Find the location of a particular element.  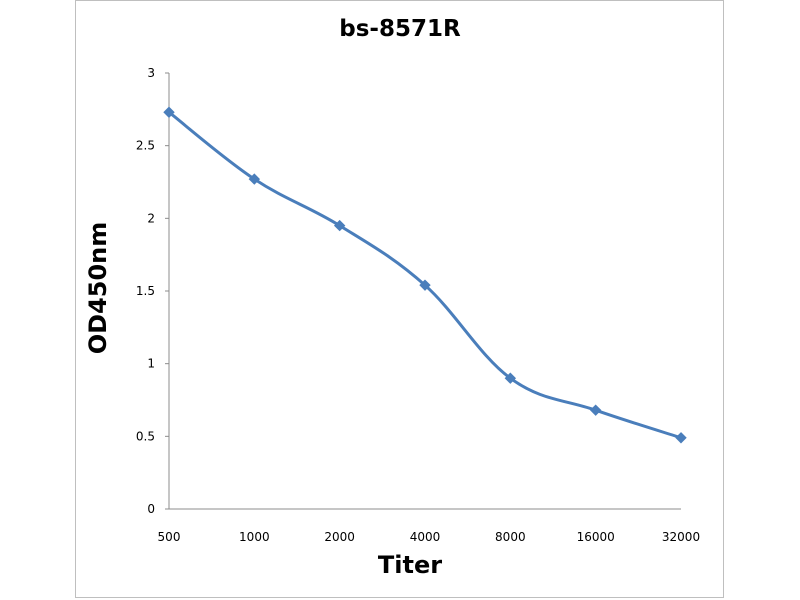

y-tick-label: 0 is located at coordinates (151, 509).